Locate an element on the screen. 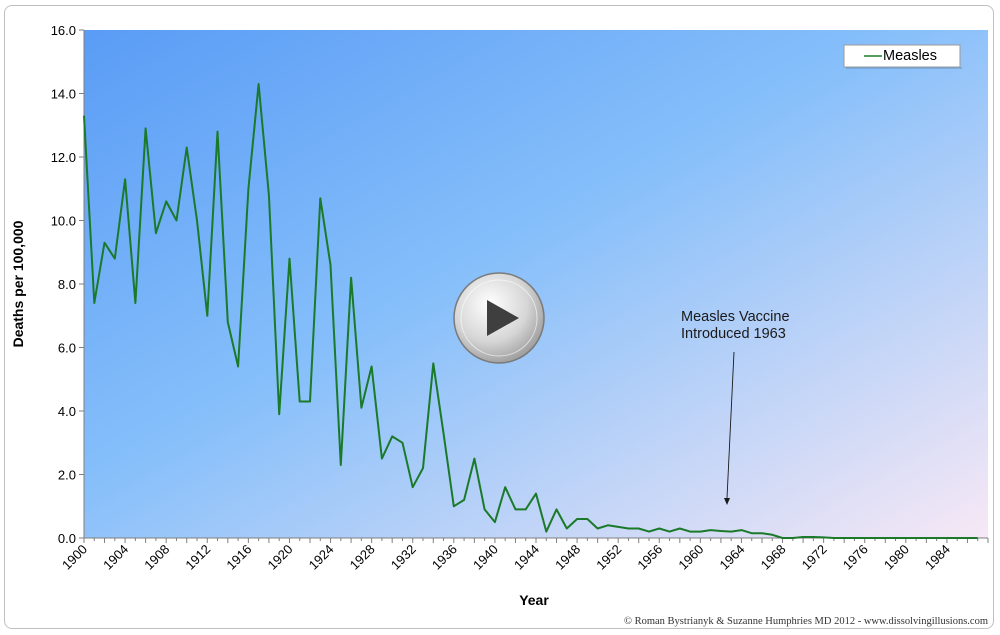  x-tick-label: 1952 is located at coordinates (608, 557).